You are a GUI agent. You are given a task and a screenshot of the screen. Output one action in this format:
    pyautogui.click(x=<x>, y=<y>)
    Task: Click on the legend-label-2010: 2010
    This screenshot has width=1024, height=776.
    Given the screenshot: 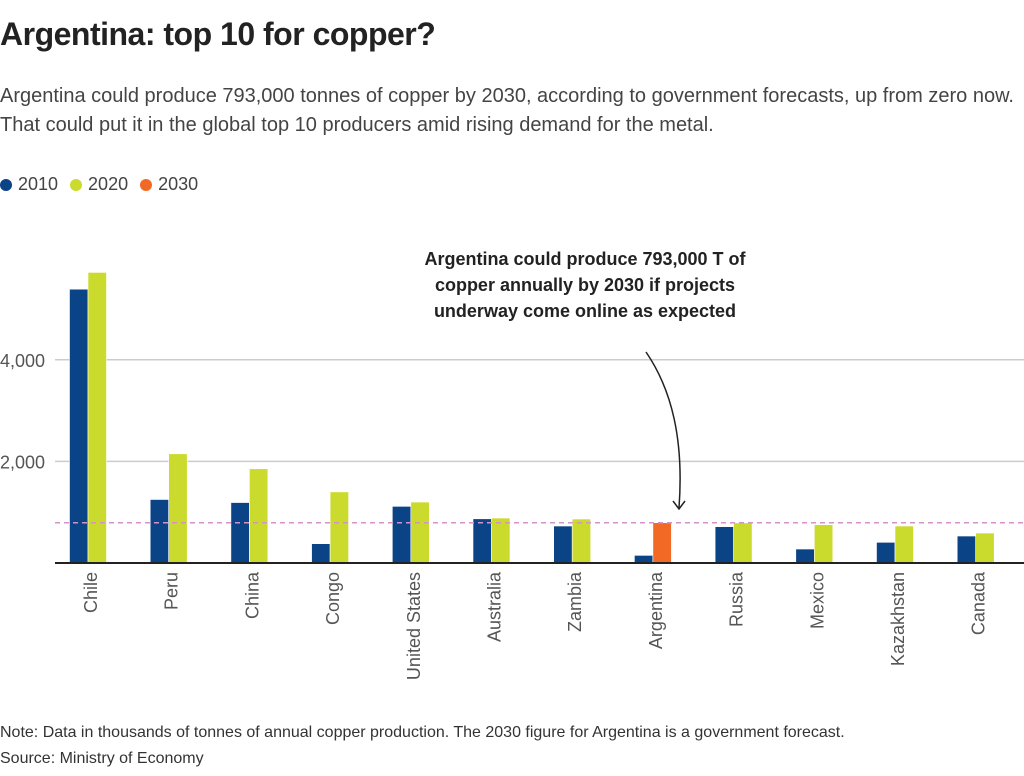 What is the action you would take?
    pyautogui.click(x=38, y=184)
    